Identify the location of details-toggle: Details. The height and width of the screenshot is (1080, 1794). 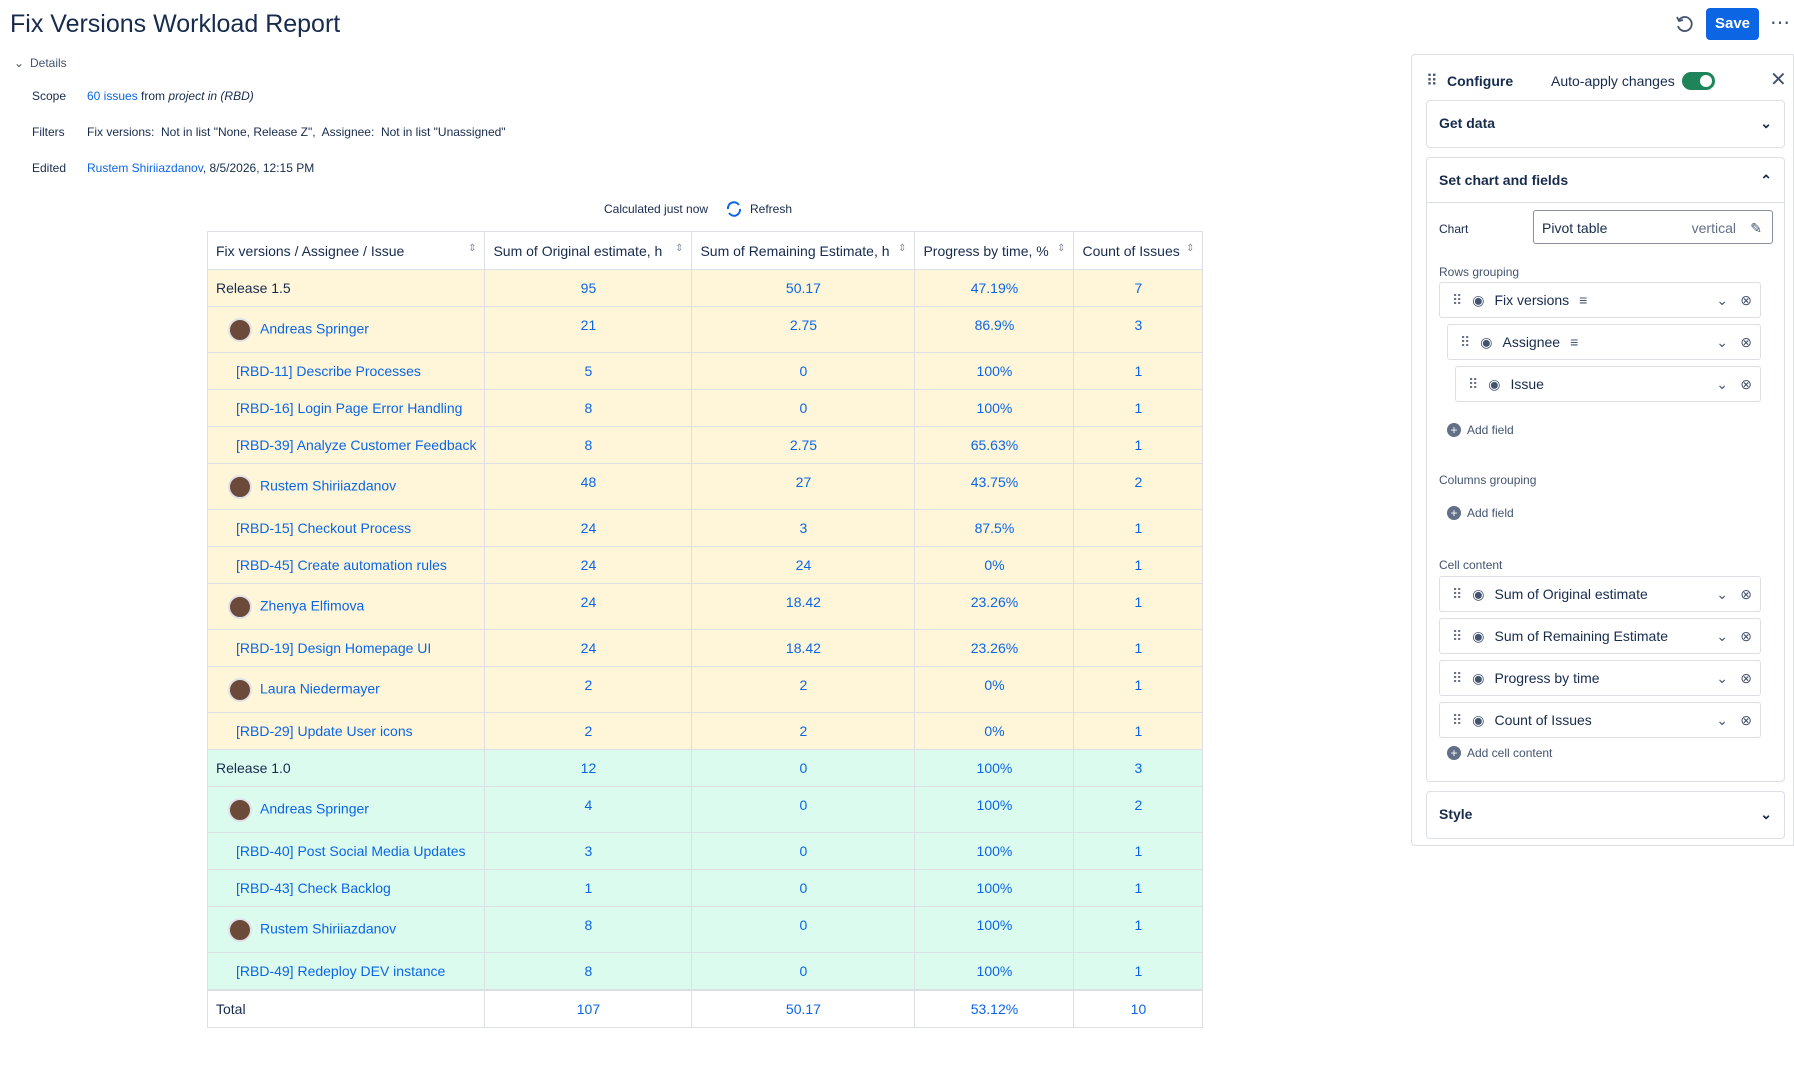
(48, 63).